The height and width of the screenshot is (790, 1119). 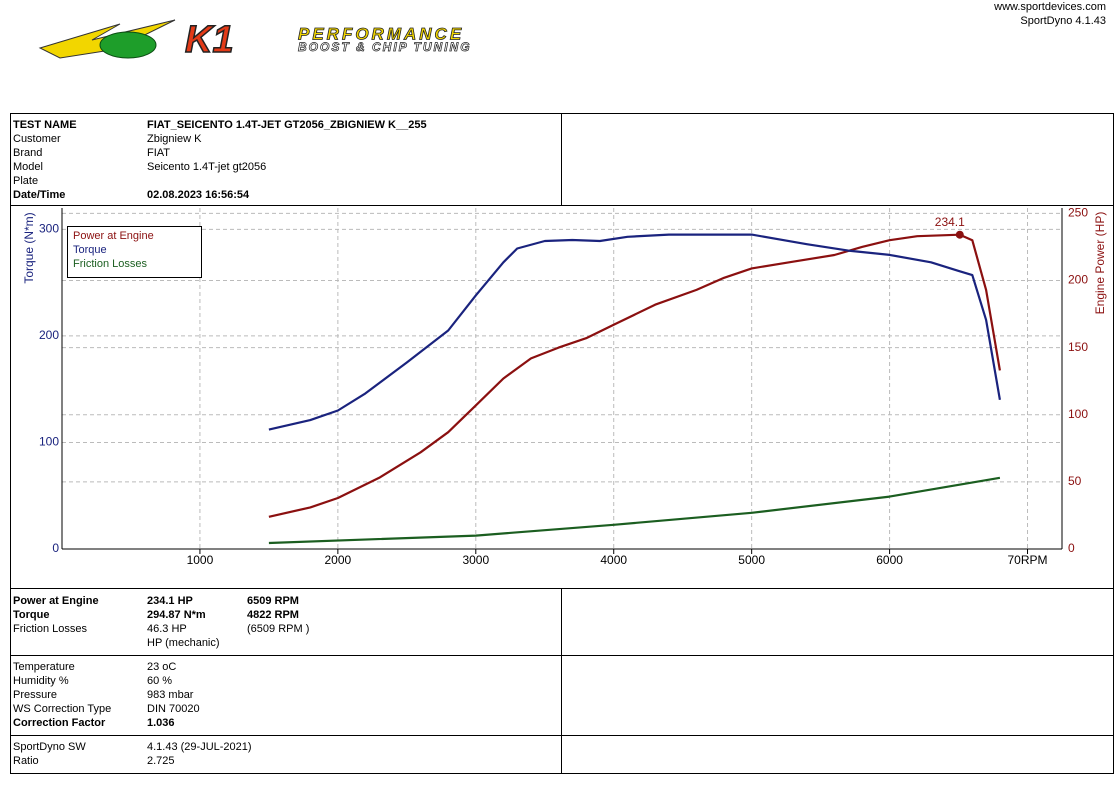 I want to click on legend-box, so click(x=134, y=252).